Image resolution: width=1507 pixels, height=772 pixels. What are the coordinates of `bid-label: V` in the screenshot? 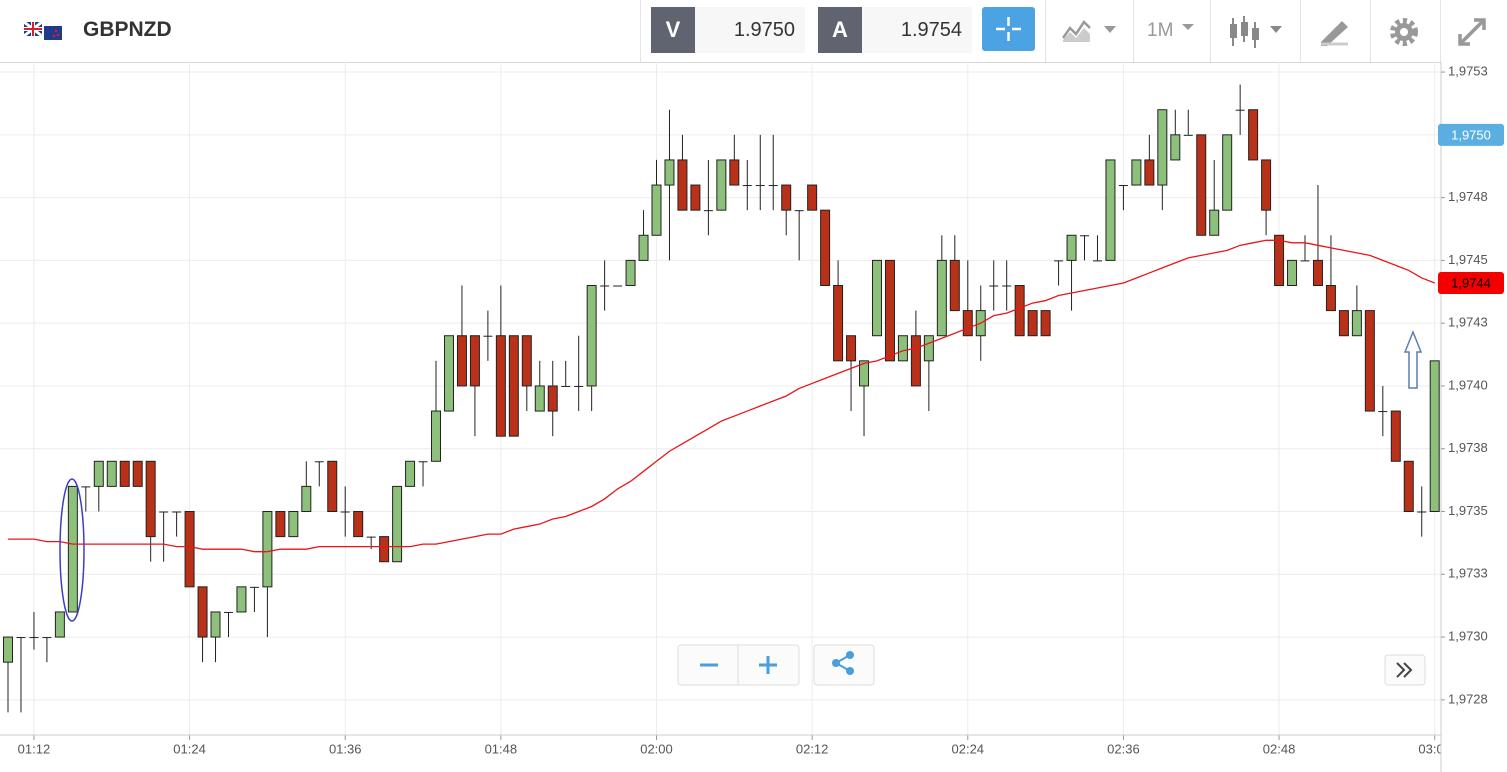 It's located at (673, 30).